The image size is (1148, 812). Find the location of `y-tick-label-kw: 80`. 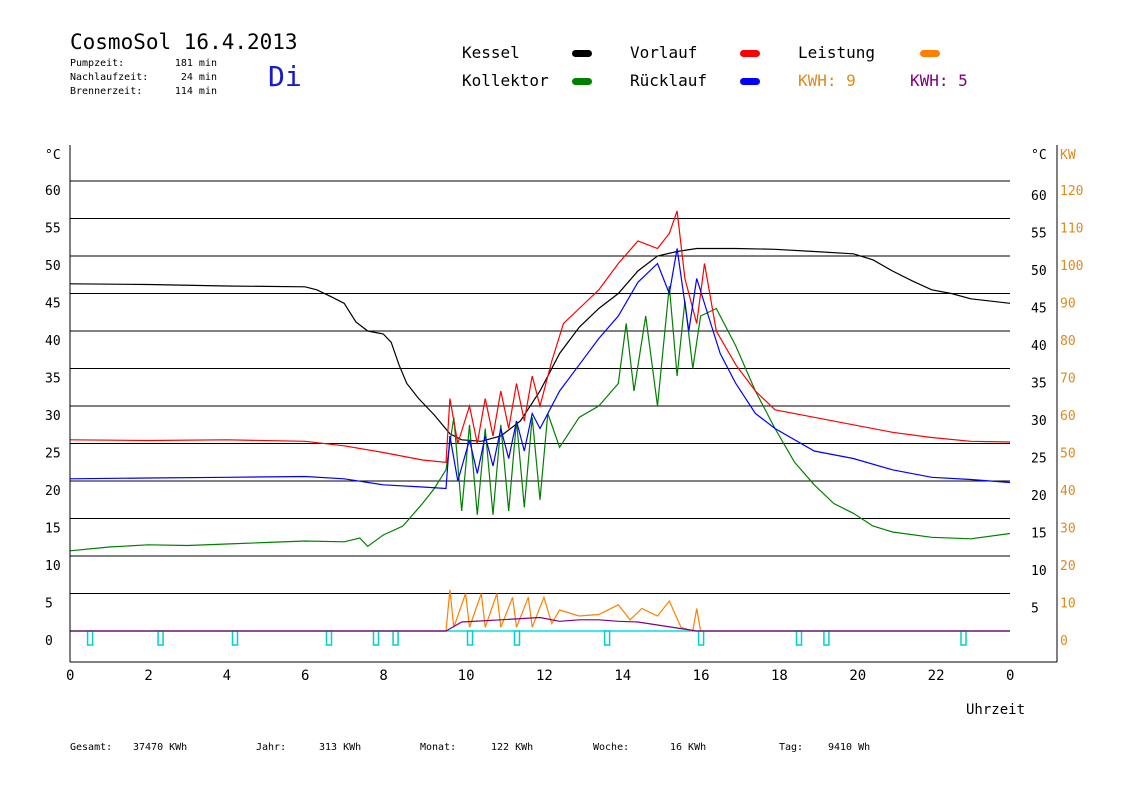

y-tick-label-kw: 80 is located at coordinates (1068, 341).